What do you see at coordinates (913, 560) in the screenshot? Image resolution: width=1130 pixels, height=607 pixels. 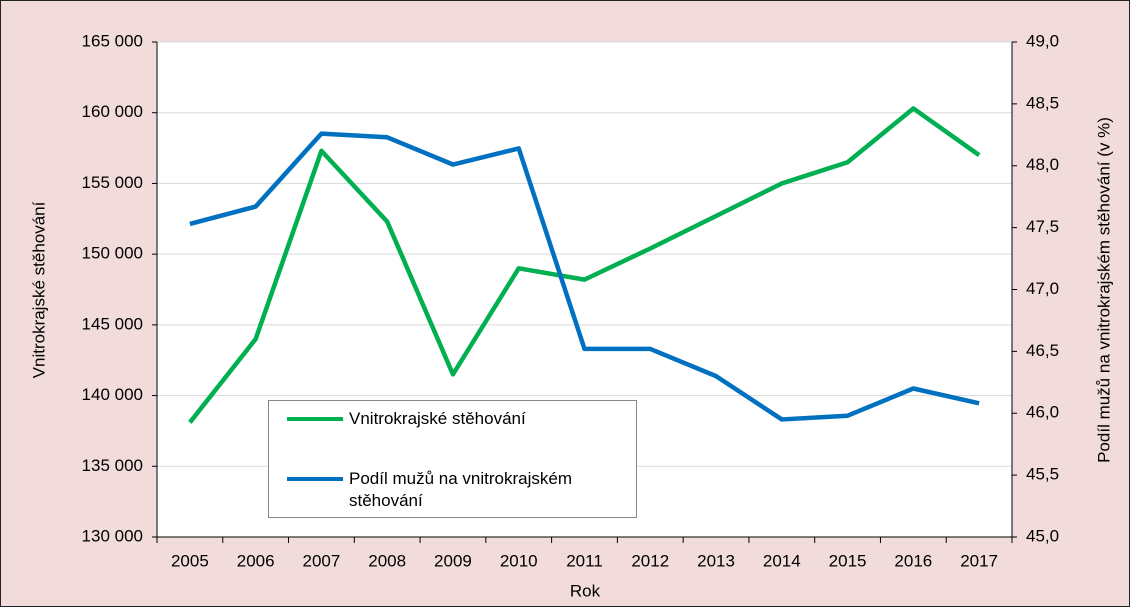 I see `x-tick-label: 2016` at bounding box center [913, 560].